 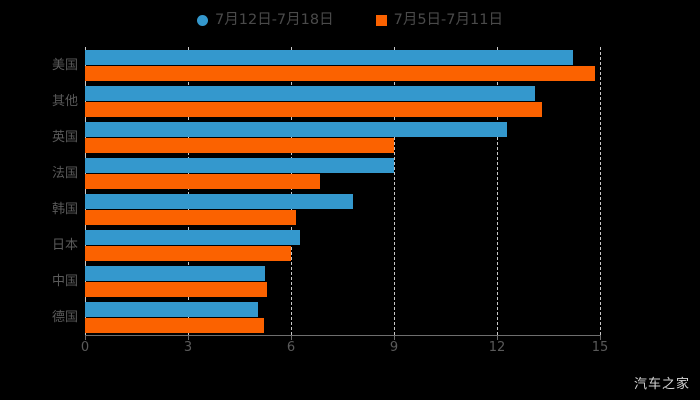 I want to click on bar-series-2-英国, so click(x=239, y=145).